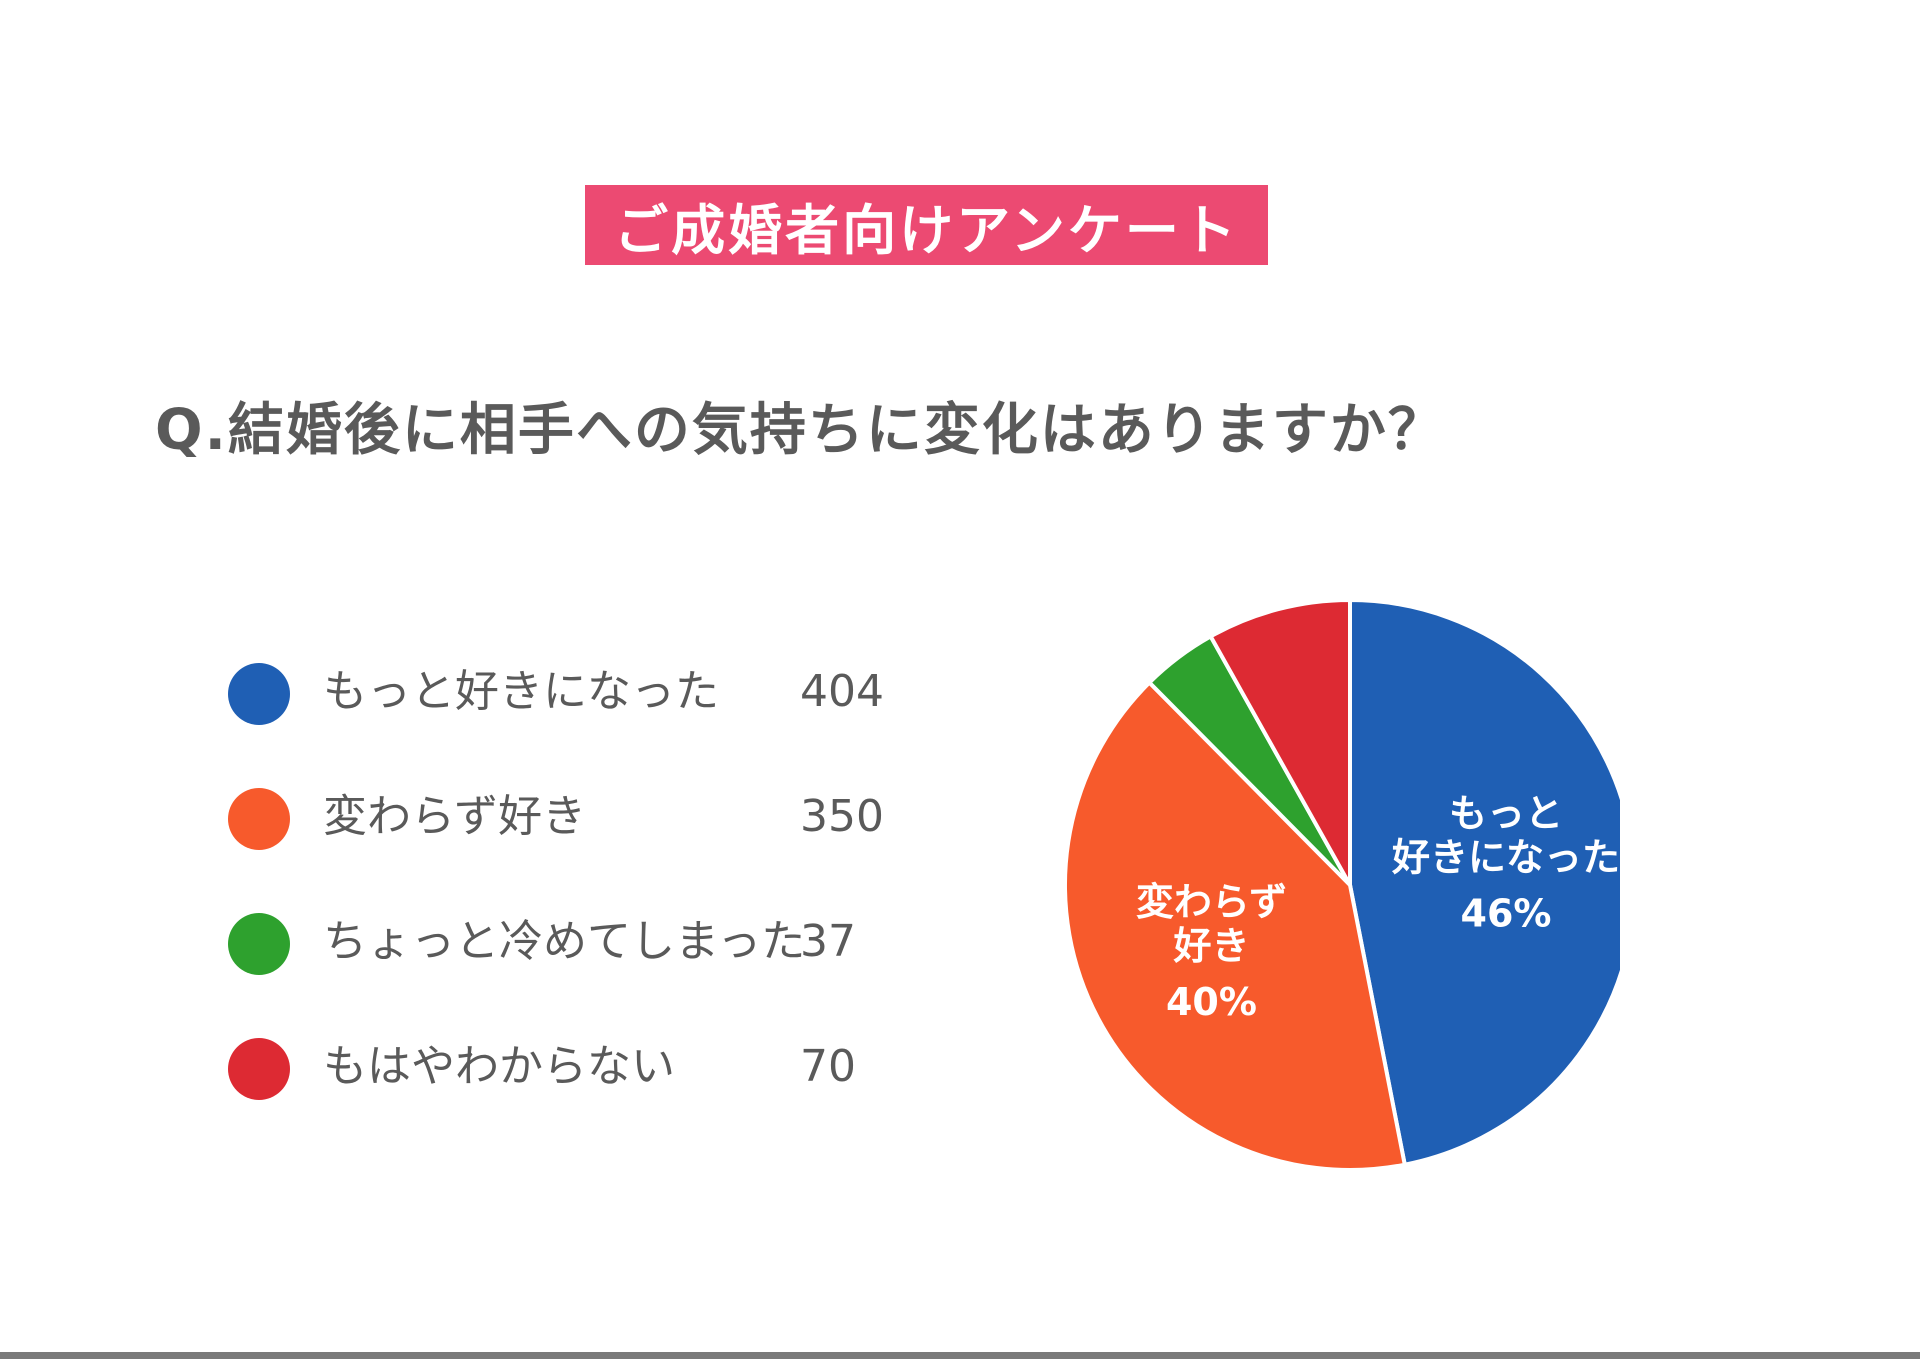 This screenshot has width=1920, height=1359. What do you see at coordinates (564, 941) in the screenshot?
I see `legend-label-2: ちょっと冷めてしまった` at bounding box center [564, 941].